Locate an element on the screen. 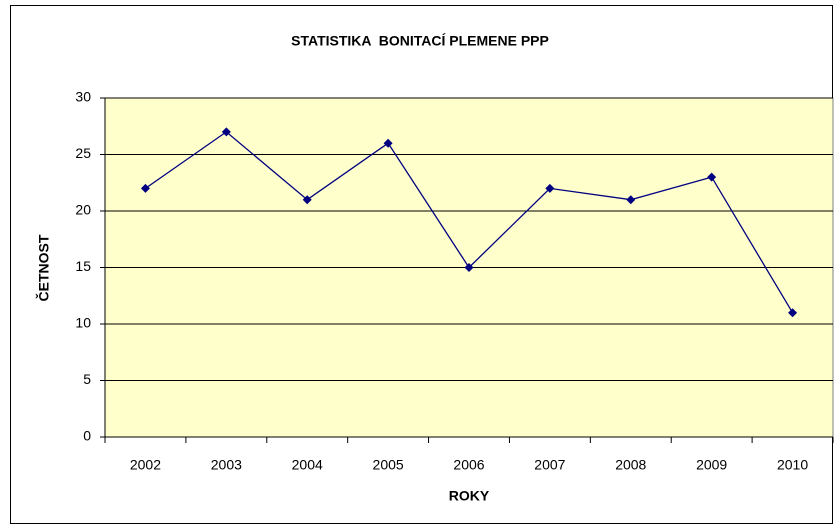 The height and width of the screenshot is (528, 837). x-tick-label: 2007 is located at coordinates (549, 465).